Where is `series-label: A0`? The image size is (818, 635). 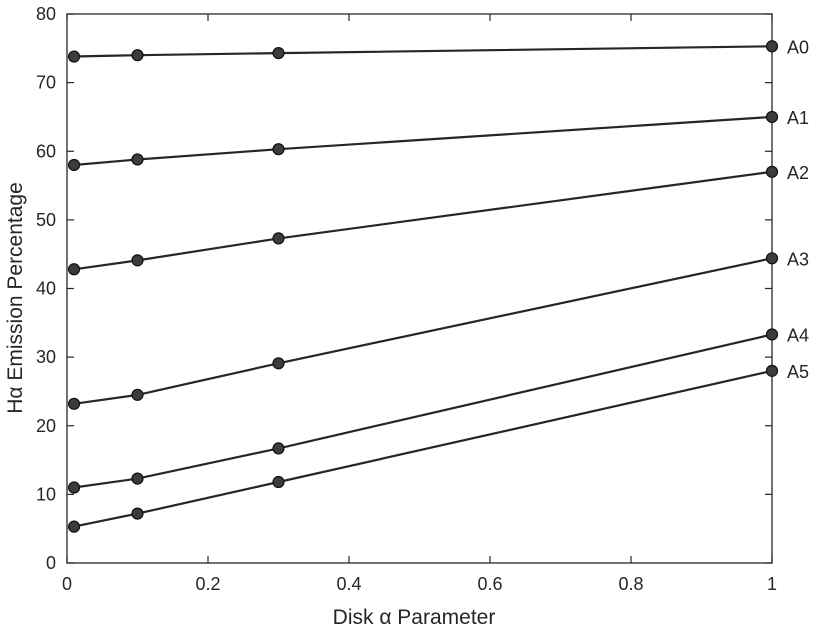 series-label: A0 is located at coordinates (798, 47).